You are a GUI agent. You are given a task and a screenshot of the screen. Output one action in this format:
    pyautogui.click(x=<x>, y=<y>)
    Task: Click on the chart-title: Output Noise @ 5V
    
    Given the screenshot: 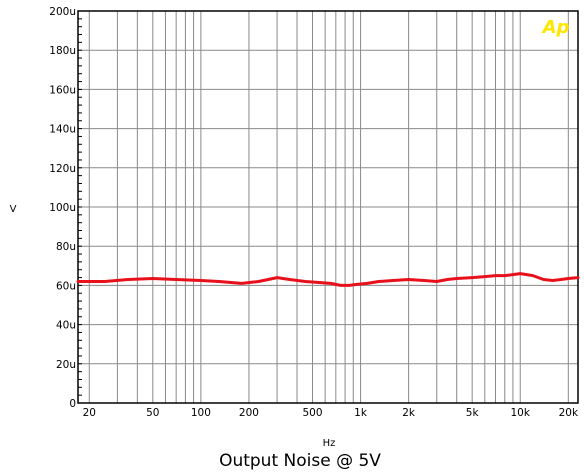 What is the action you would take?
    pyautogui.click(x=300, y=461)
    